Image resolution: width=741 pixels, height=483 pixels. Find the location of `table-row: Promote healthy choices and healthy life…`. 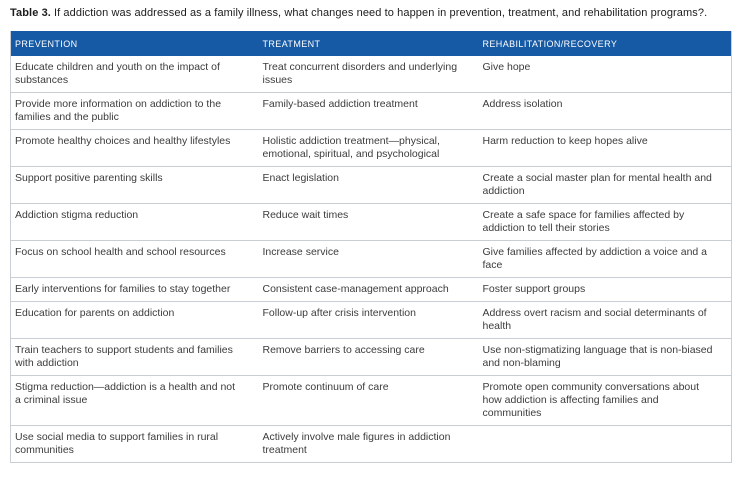

table-row: Promote healthy choices and healthy life… is located at coordinates (371, 148).